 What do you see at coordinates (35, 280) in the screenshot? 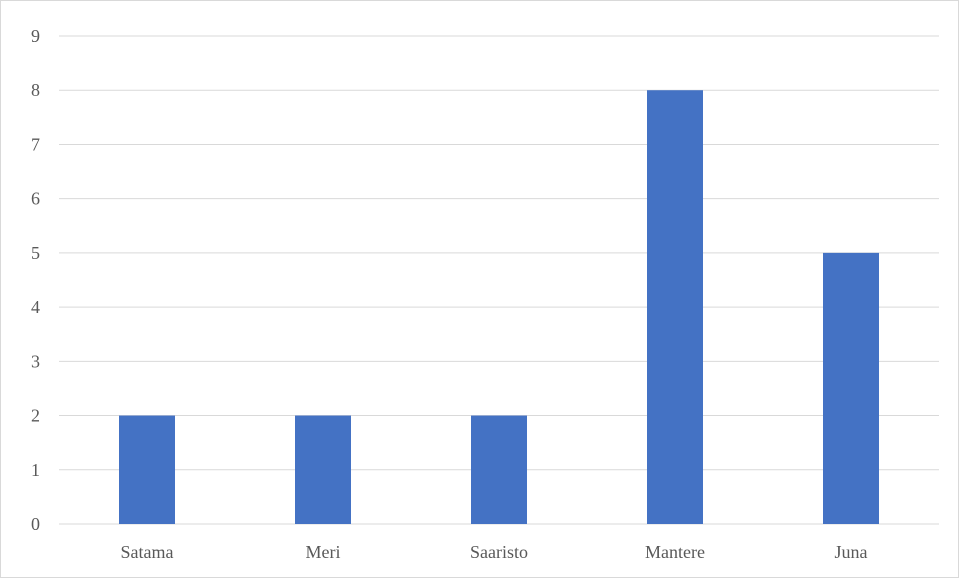
I see `y-axis-tick-labels: 0 1 2 3 4 5 6 7 8 9` at bounding box center [35, 280].